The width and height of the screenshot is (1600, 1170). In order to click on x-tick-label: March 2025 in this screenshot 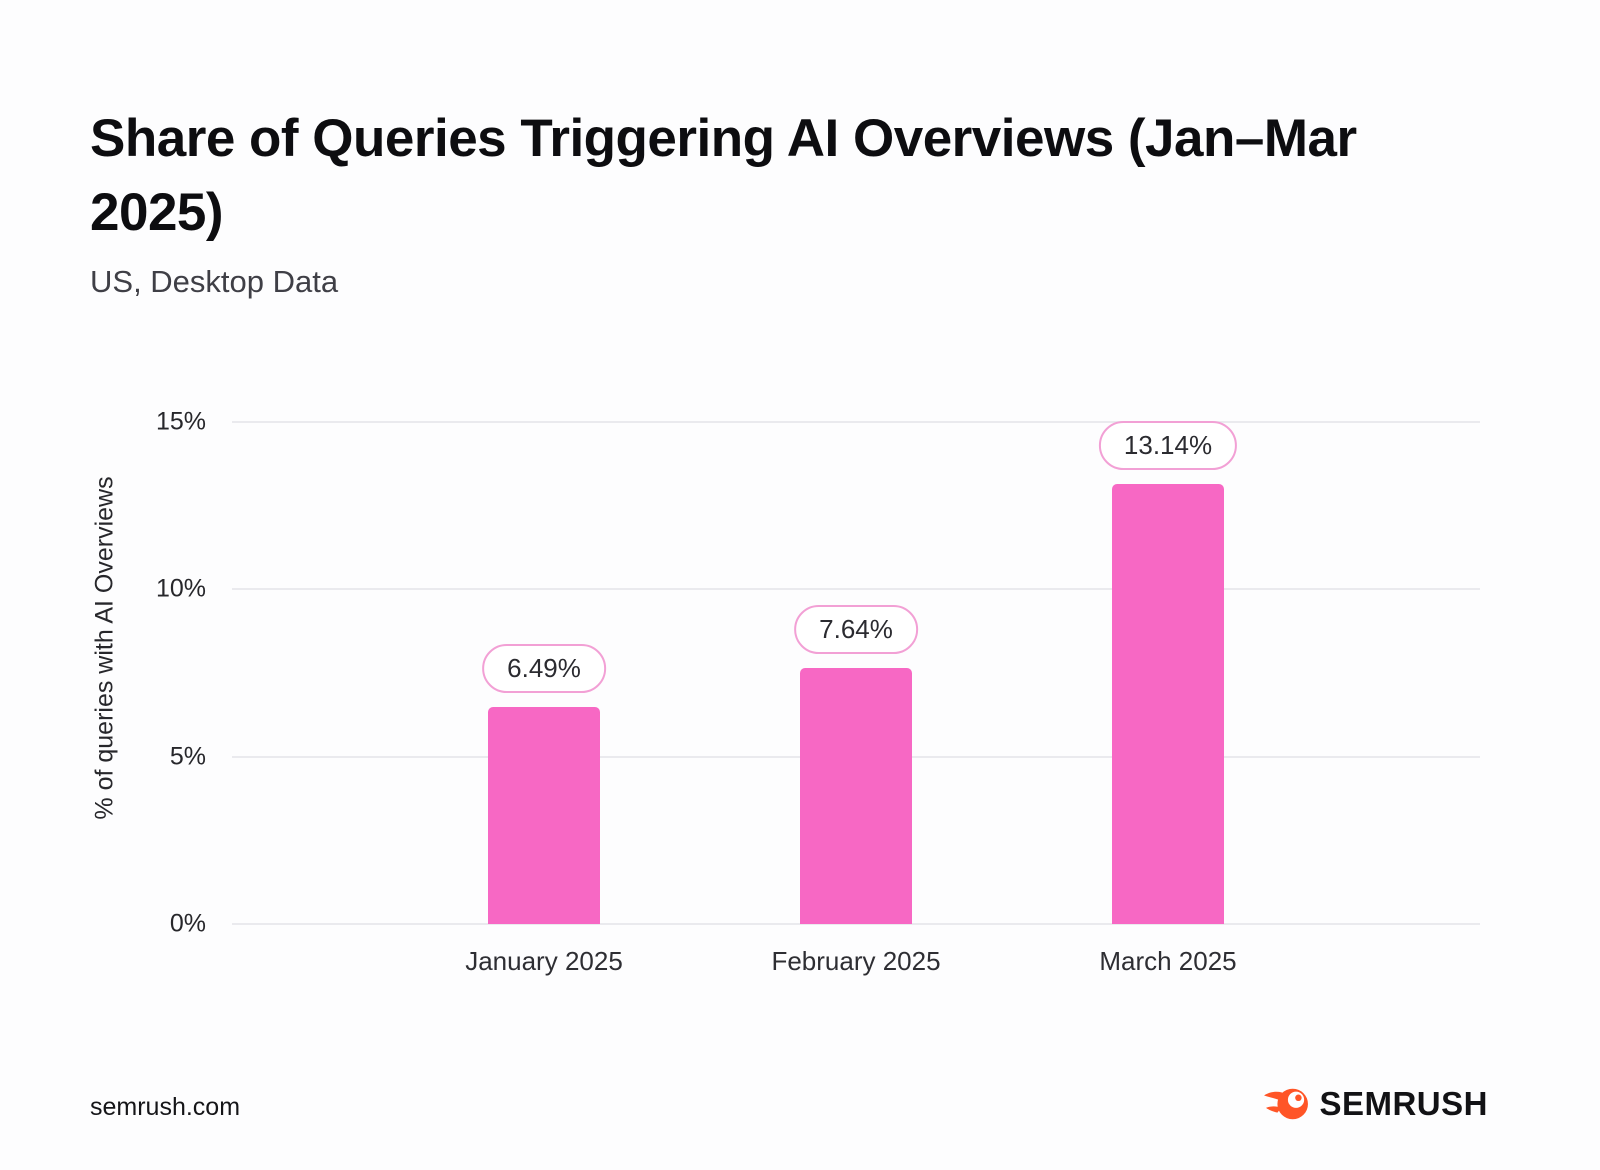, I will do `click(1168, 961)`.